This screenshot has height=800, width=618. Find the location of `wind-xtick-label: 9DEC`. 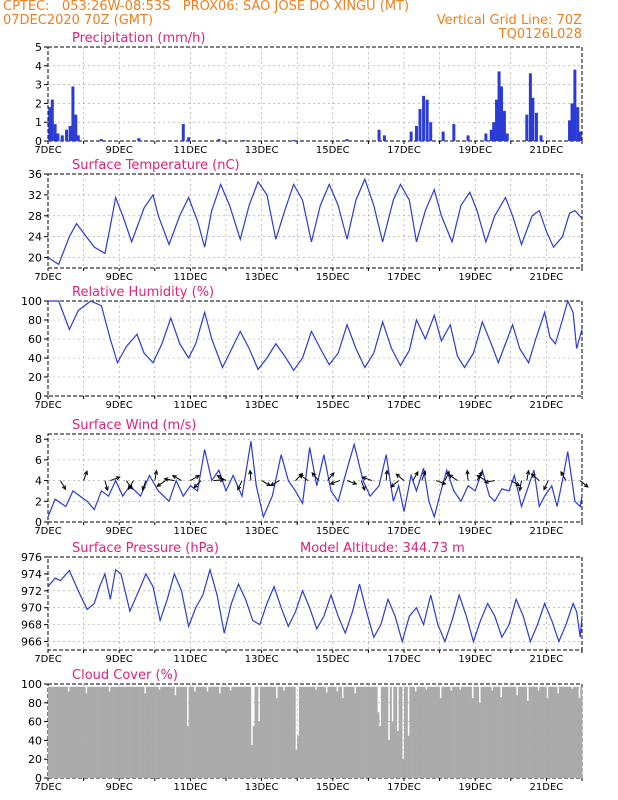

wind-xtick-label: 9DEC is located at coordinates (119, 531).